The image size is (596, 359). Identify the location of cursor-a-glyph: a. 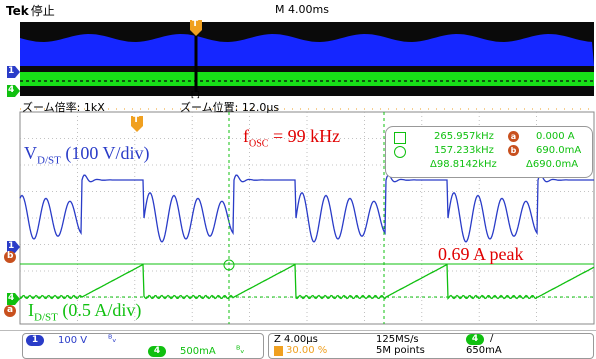
(10, 310).